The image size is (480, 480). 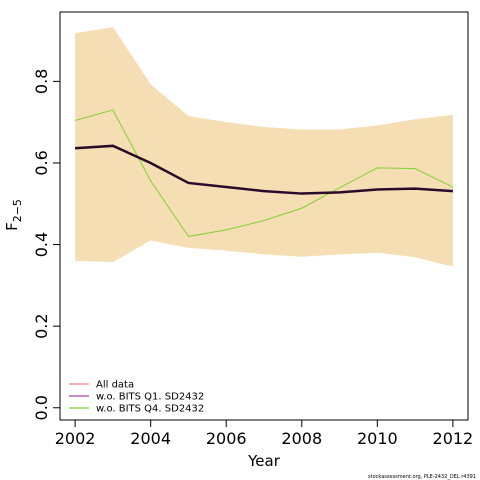 I want to click on x-tick-label: 2008, so click(x=301, y=438).